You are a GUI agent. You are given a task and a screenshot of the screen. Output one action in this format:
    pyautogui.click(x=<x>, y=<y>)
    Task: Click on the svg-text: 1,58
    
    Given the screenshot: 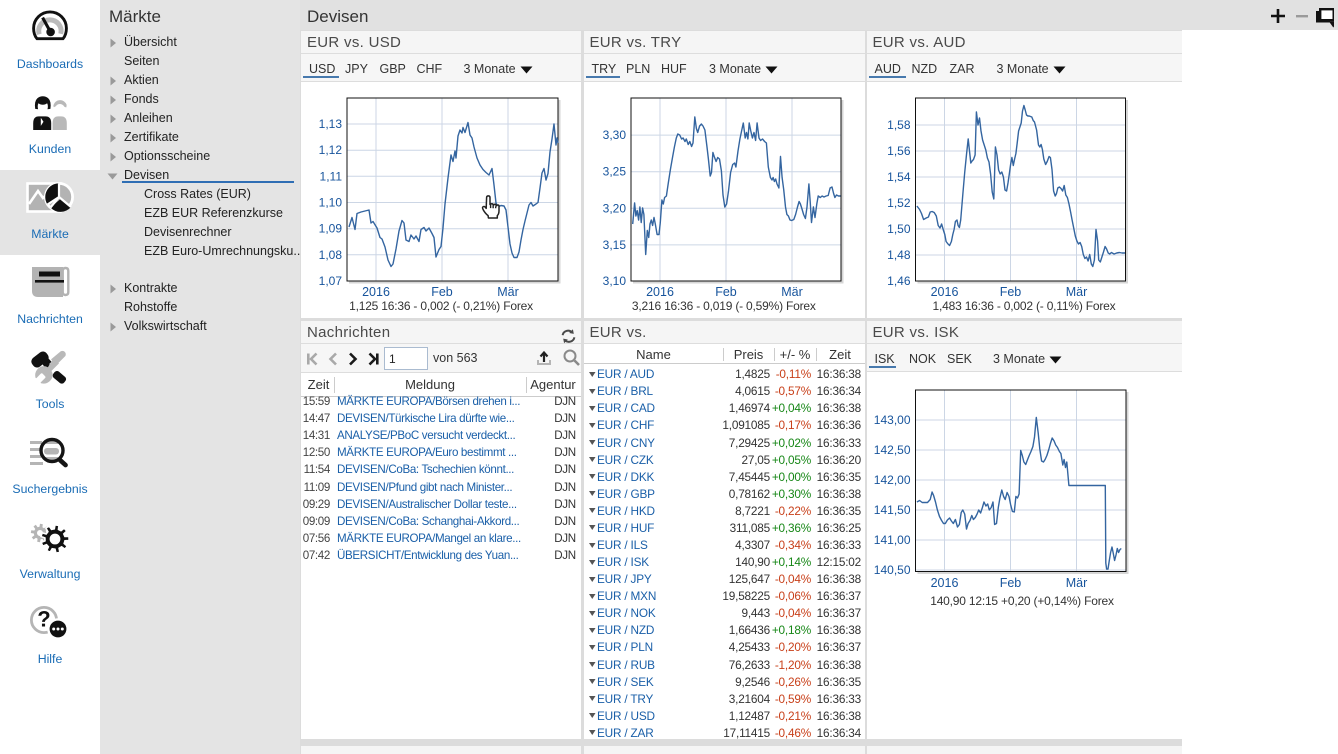 What is the action you would take?
    pyautogui.click(x=899, y=125)
    